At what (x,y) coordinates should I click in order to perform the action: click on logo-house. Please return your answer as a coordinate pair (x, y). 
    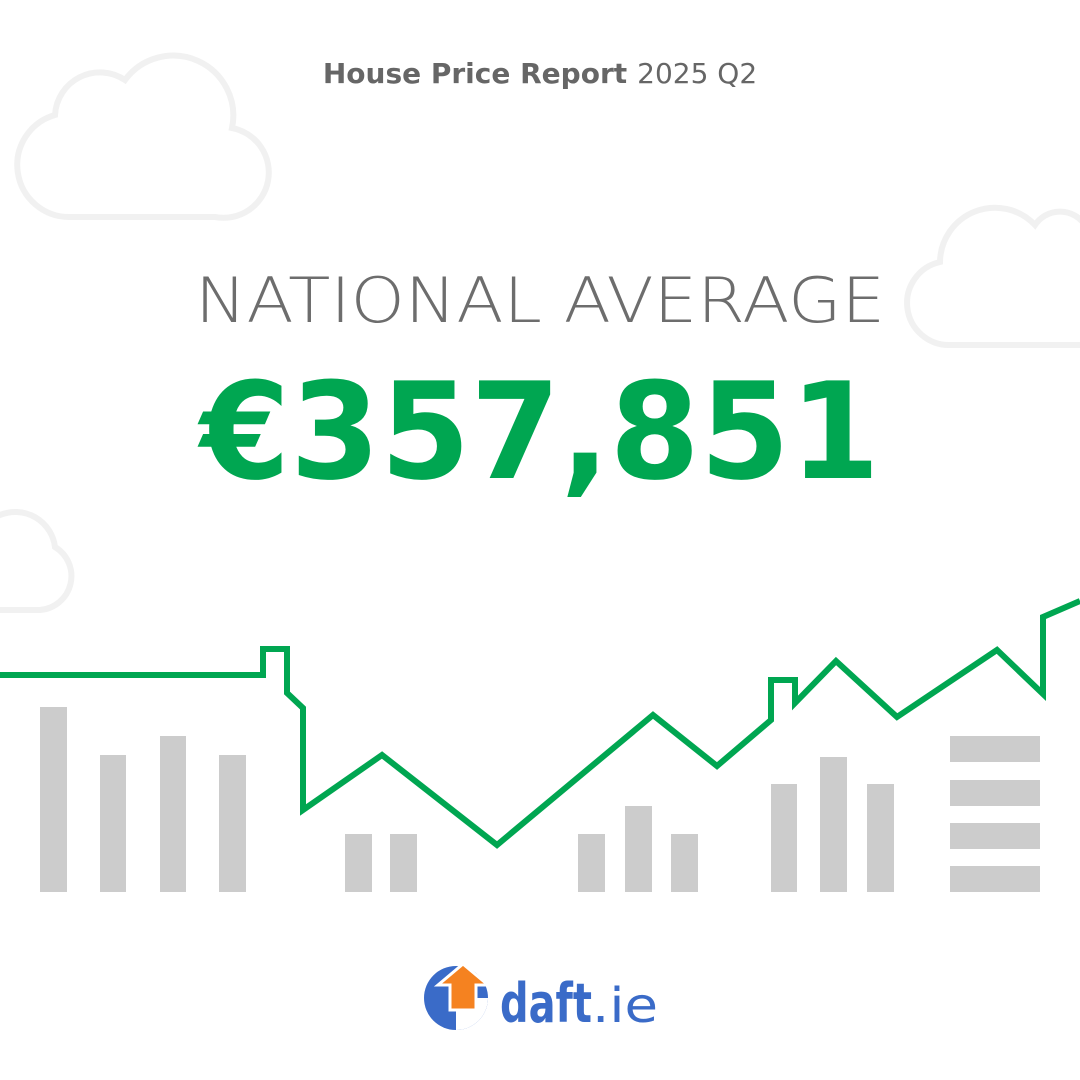
    Looking at the image, I should click on (463, 987).